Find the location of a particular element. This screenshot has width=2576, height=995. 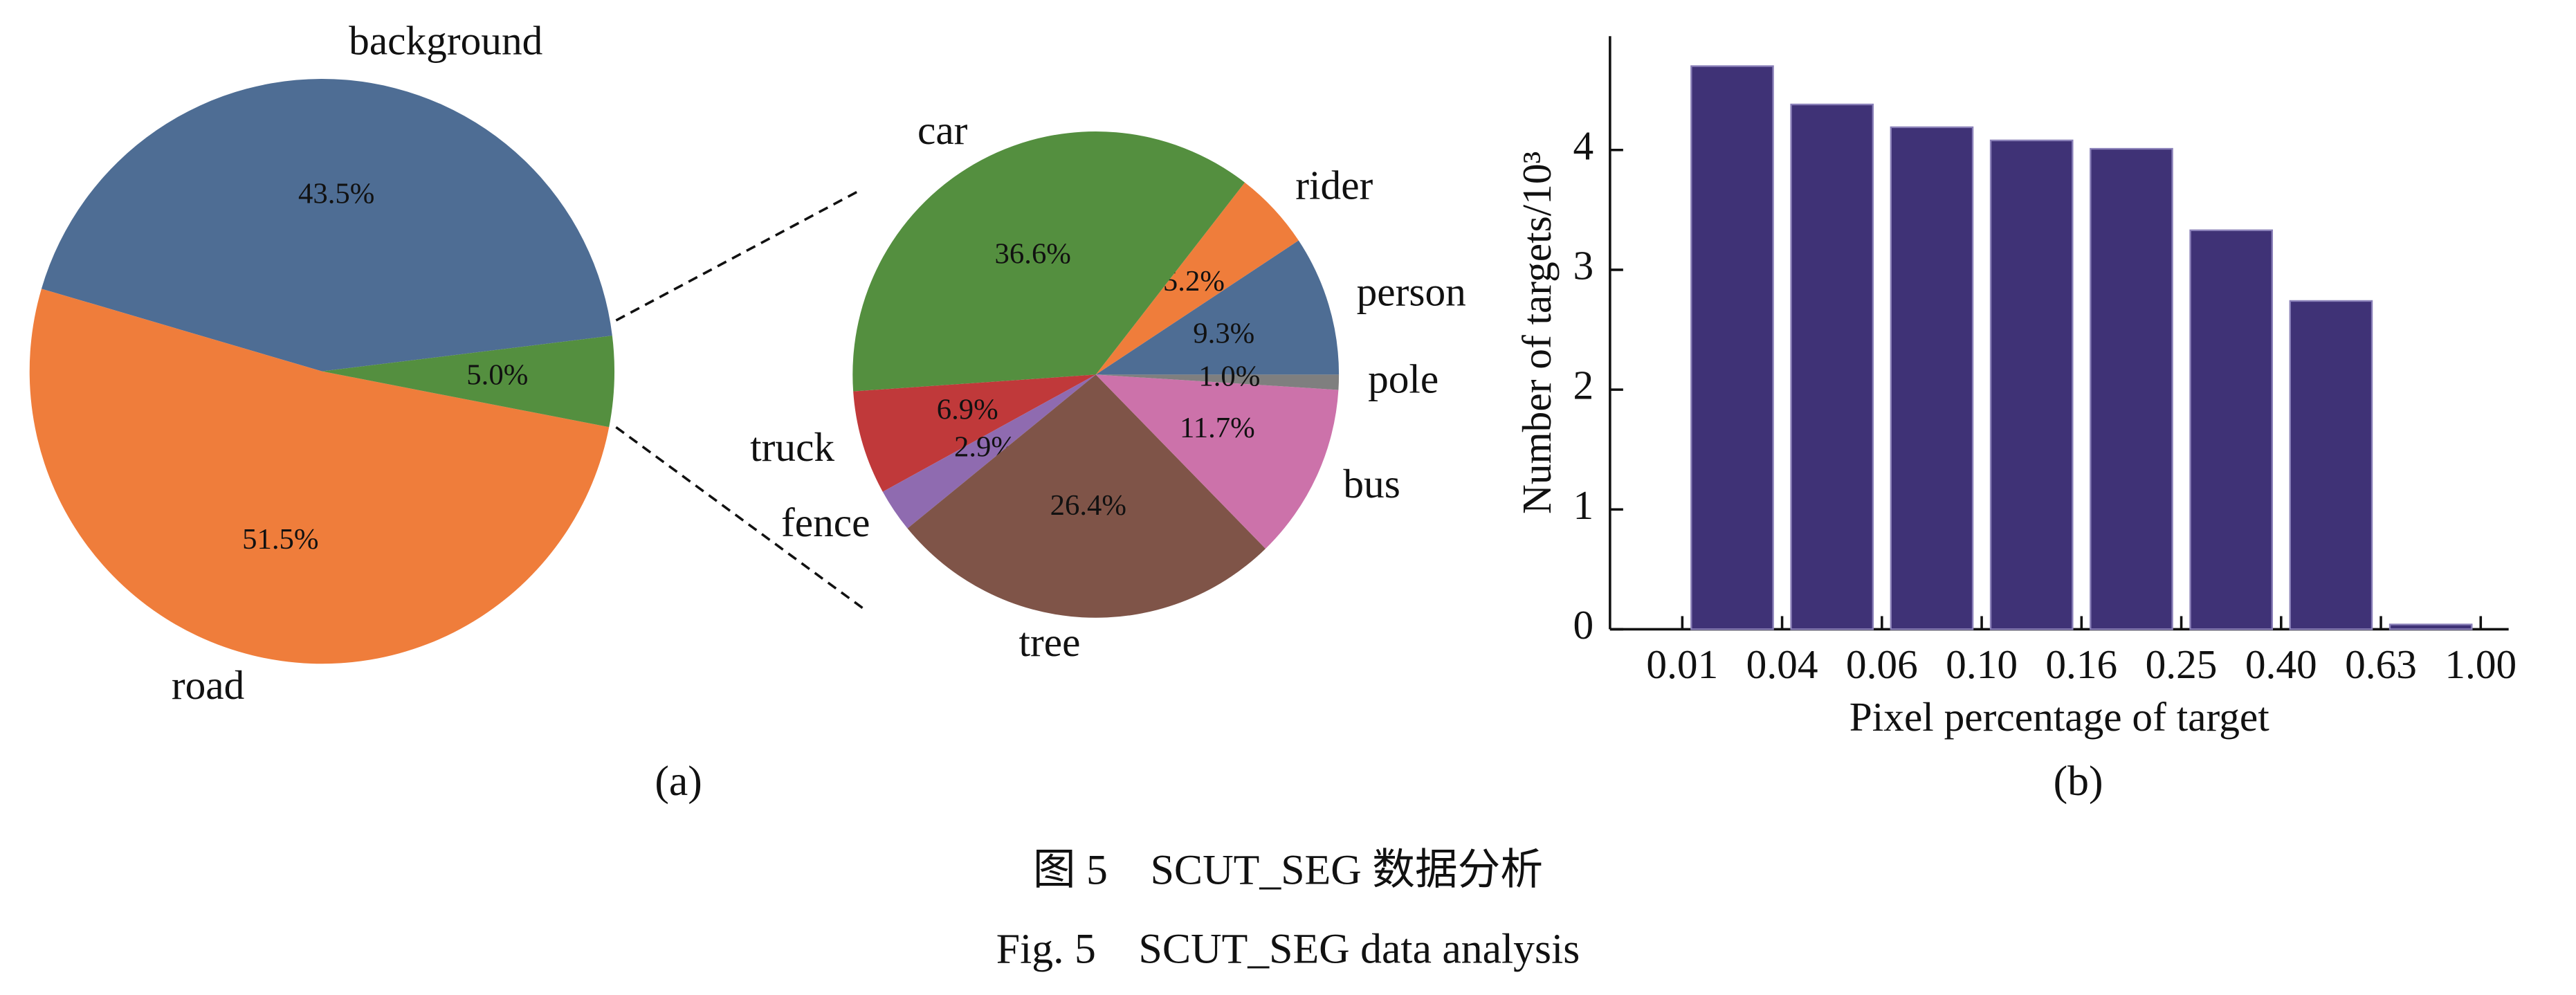

x-tick-label: 1.00 is located at coordinates (2481, 664).